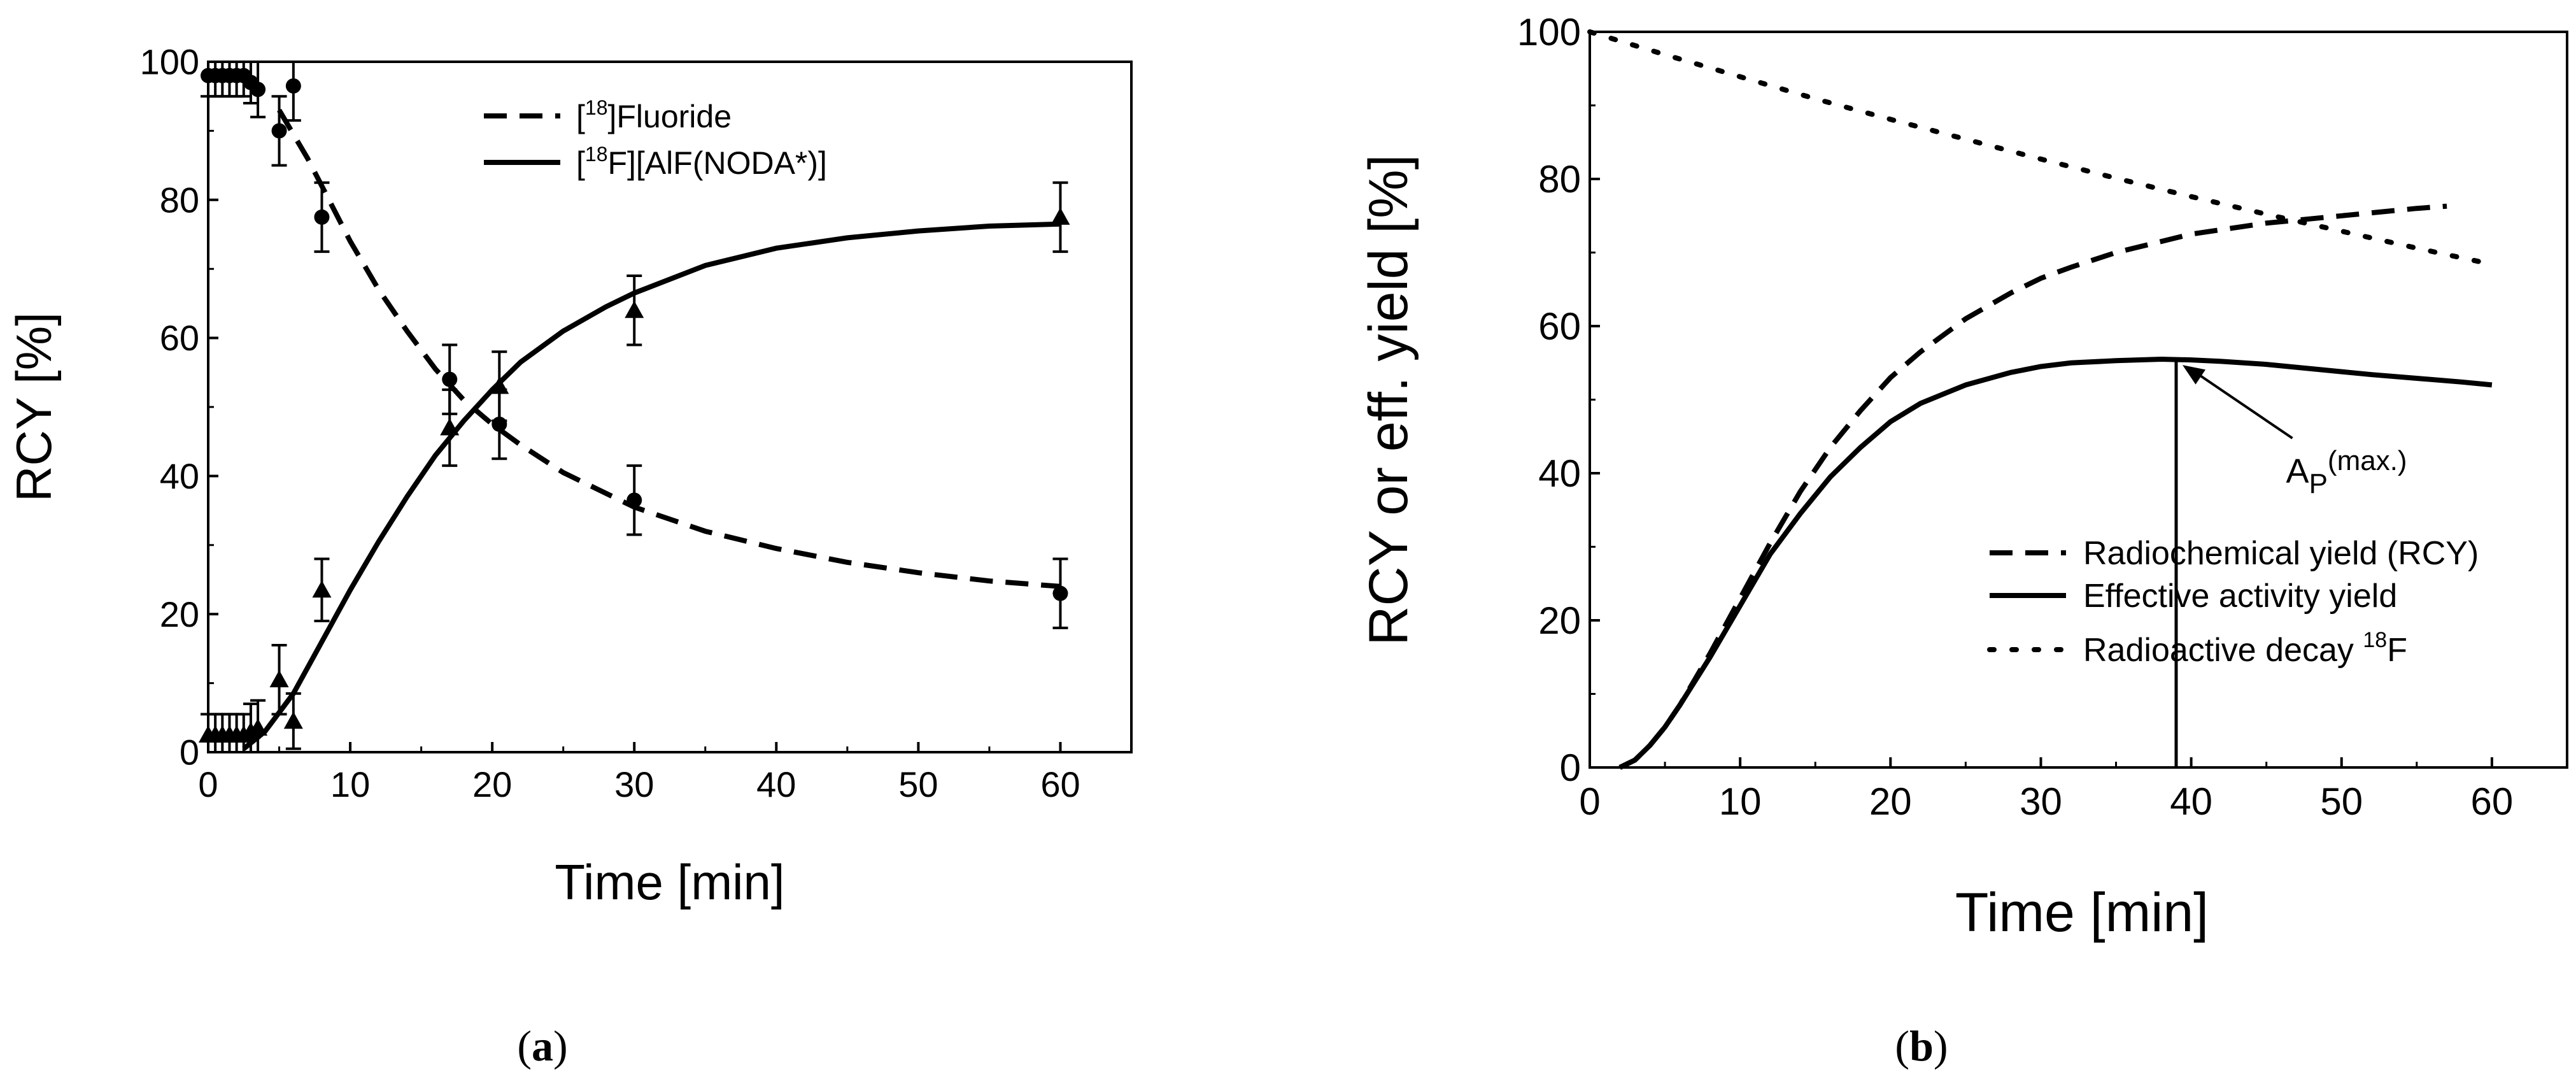  Describe the element at coordinates (1559, 327) in the screenshot. I see `chart-b-y-tick-label: 60` at that location.